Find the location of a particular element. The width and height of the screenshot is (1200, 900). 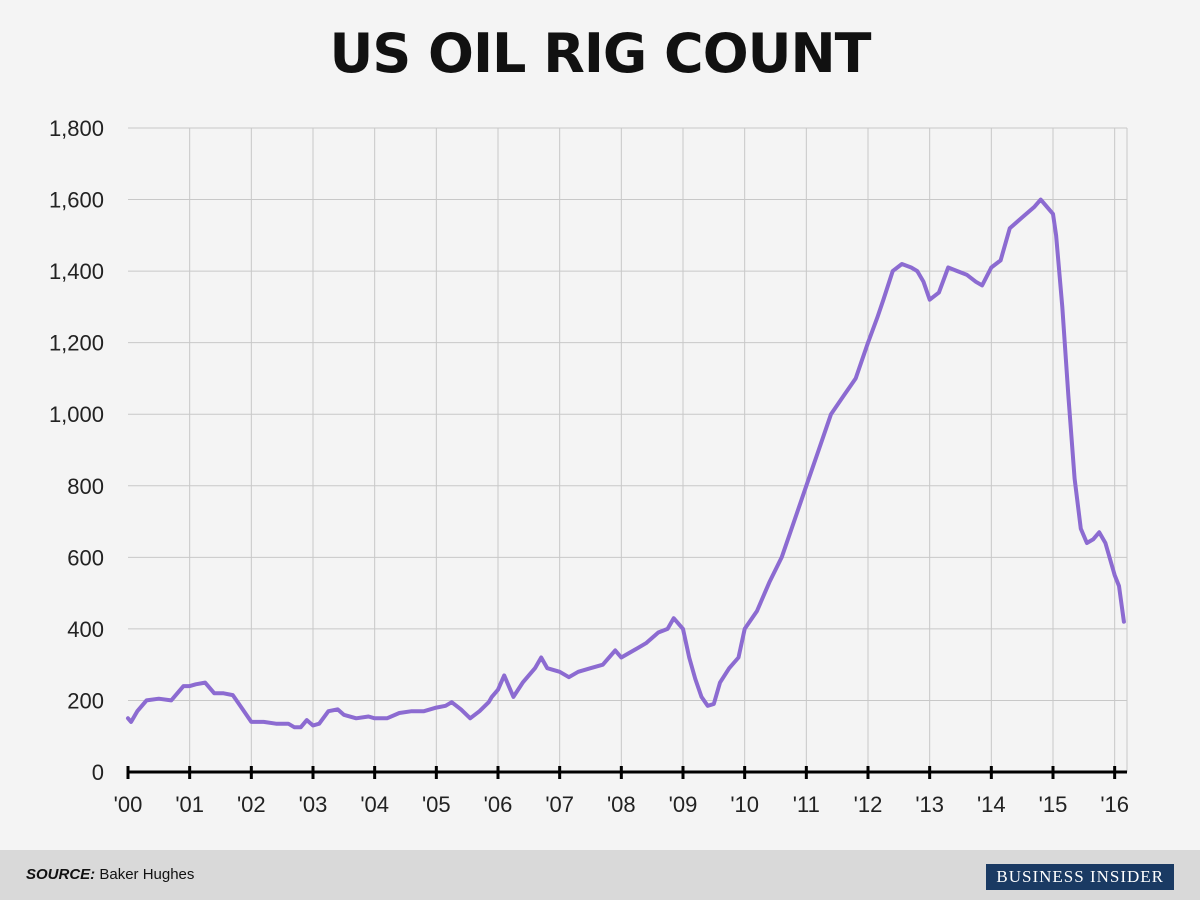

y-tick-label: 1,800 is located at coordinates (76, 128).